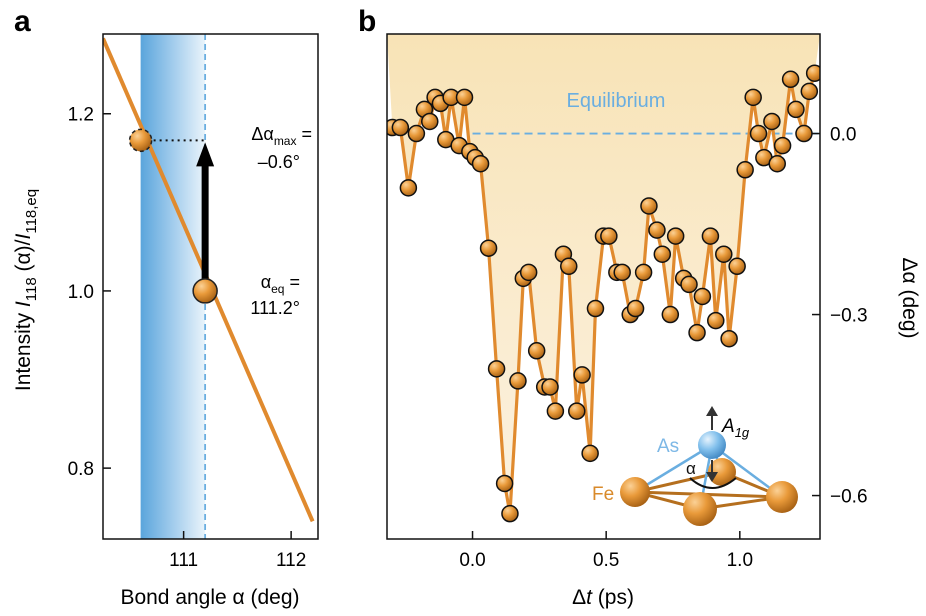 Image resolution: width=926 pixels, height=616 pixels. Describe the element at coordinates (472, 560) in the screenshot. I see `panel-b-x-tick-label: 0.0` at that location.